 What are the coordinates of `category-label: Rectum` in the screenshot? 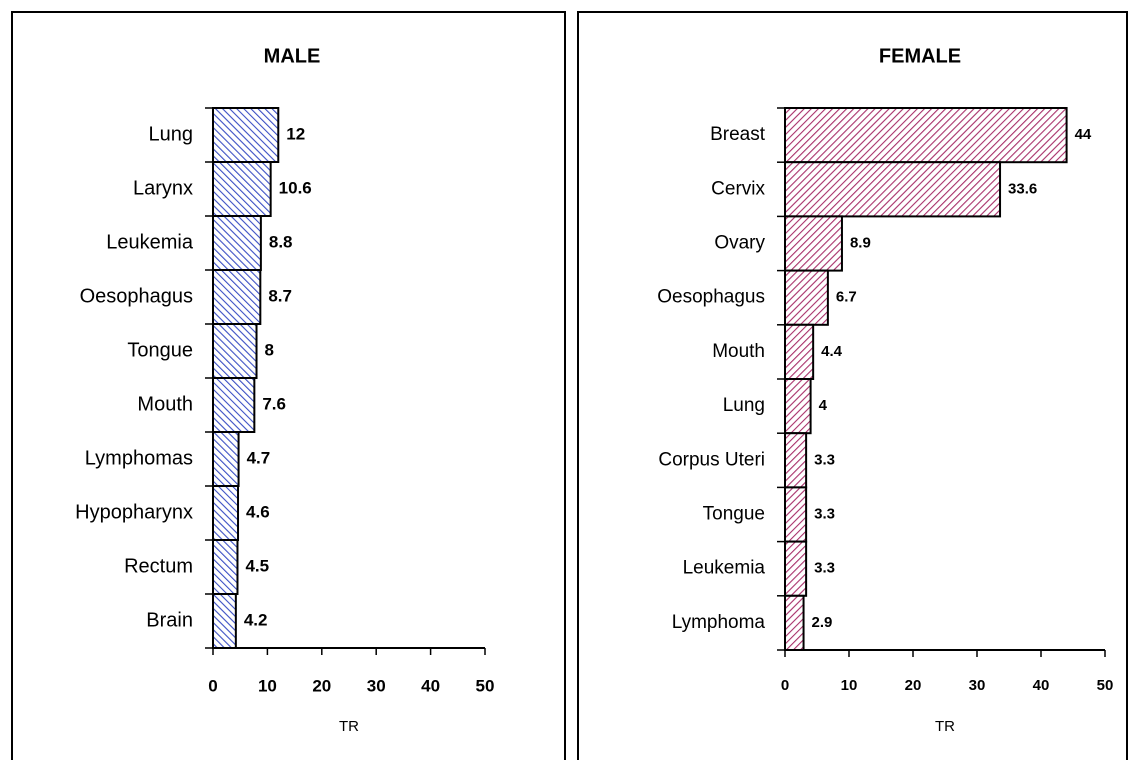 It's located at (158, 566).